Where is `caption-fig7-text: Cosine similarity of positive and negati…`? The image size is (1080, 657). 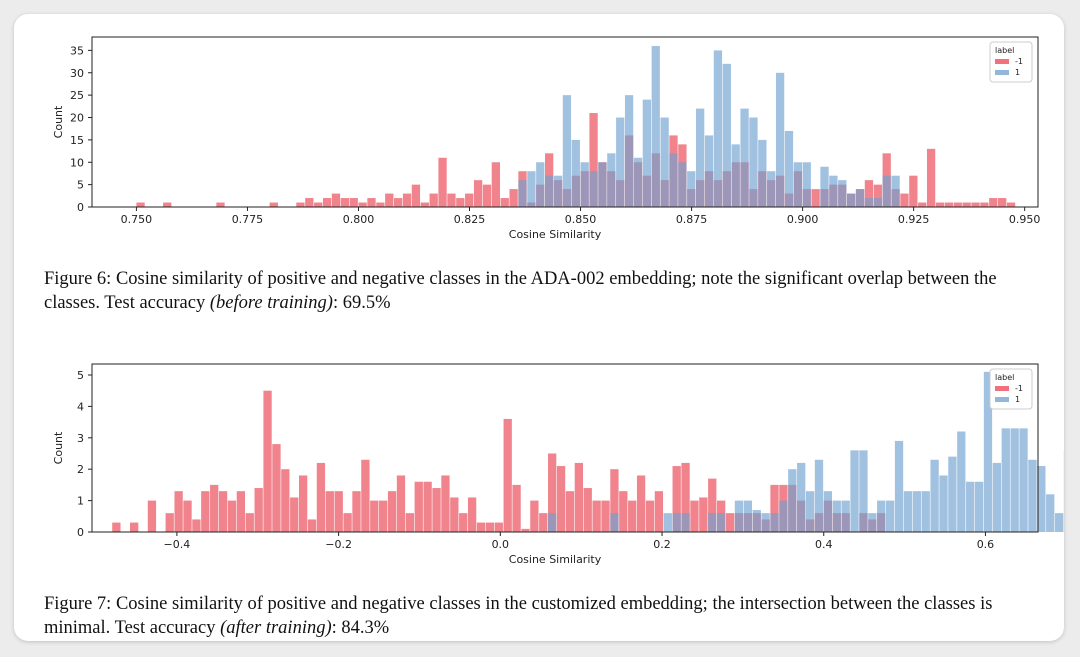
caption-fig7-text: Cosine similarity of positive and negati… is located at coordinates (518, 616).